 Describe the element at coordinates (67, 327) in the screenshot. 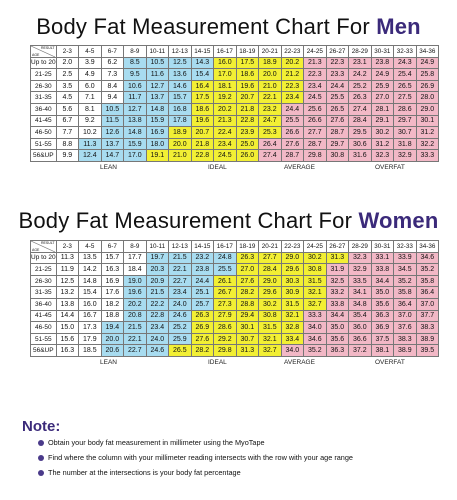

I see `women-value-cell: 15.0` at that location.